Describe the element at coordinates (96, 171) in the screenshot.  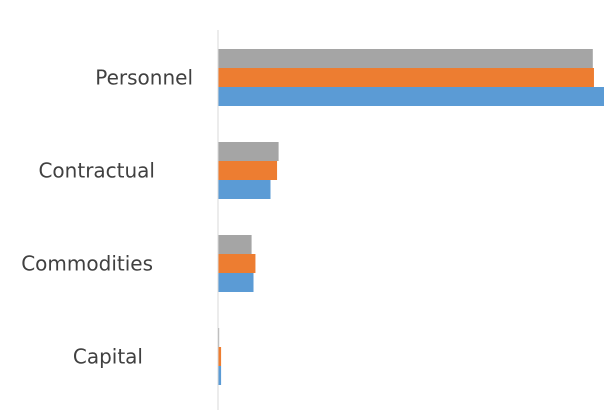
I see `category-label-contractual: Contractual` at that location.